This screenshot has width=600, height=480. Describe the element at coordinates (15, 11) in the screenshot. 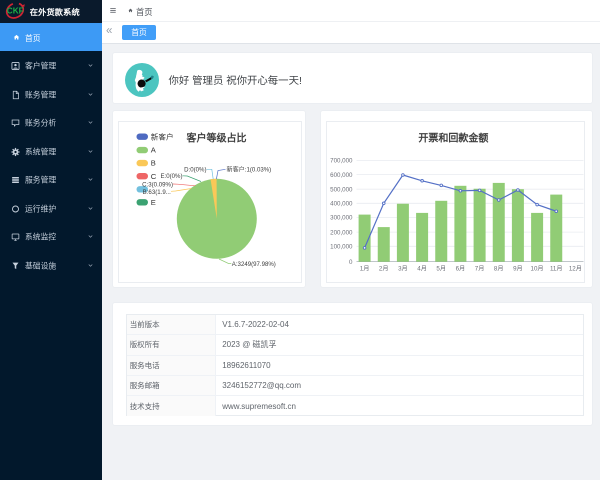

I see `svg-text: CKF` at that location.